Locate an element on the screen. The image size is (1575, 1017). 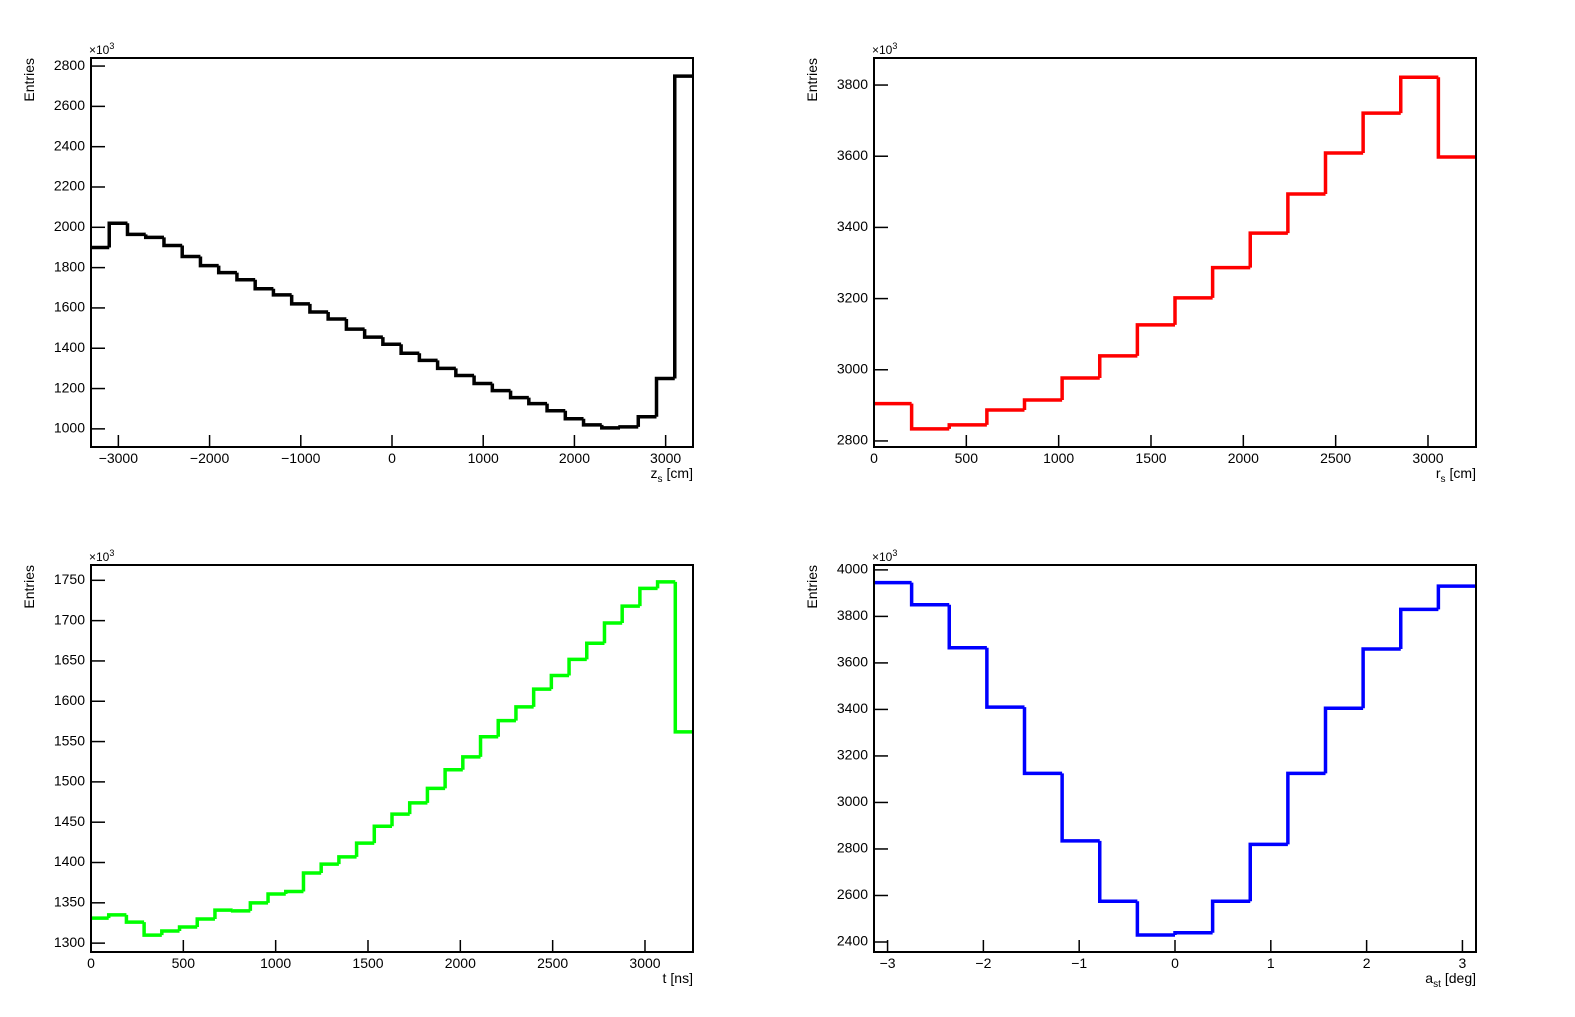
y-tick-label: 1000 is located at coordinates (69, 428).